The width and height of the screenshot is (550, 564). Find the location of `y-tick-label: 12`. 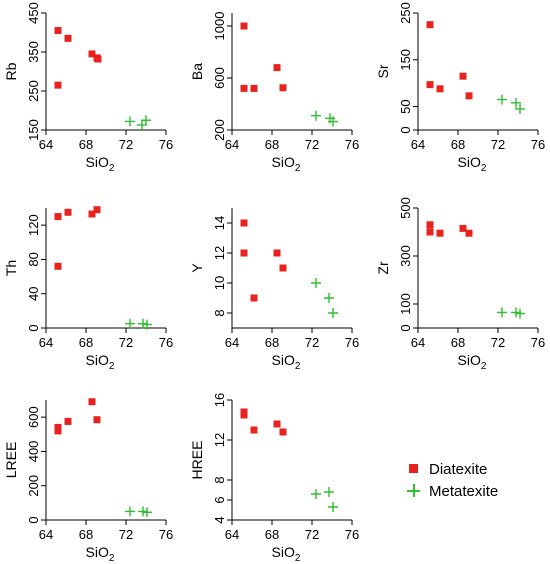

y-tick-label: 12 is located at coordinates (219, 253).